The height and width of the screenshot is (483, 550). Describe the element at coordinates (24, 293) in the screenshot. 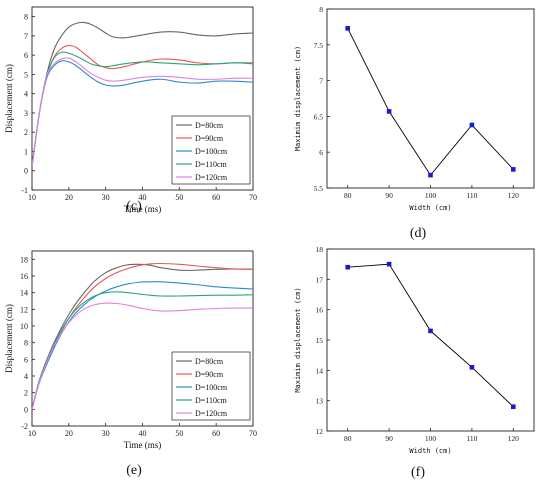

I see `y-tick-label: 14` at that location.